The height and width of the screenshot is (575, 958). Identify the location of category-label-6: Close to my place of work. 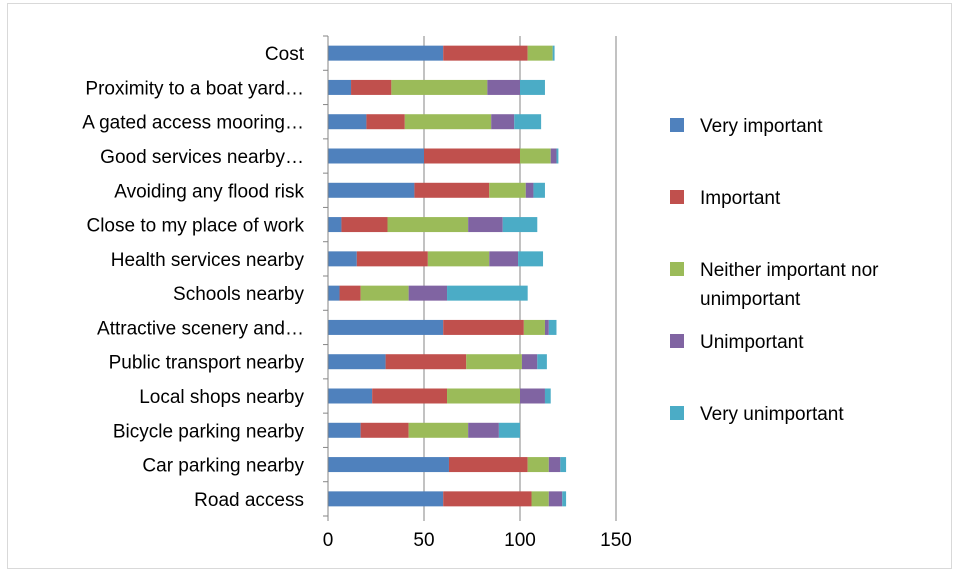
(195, 226).